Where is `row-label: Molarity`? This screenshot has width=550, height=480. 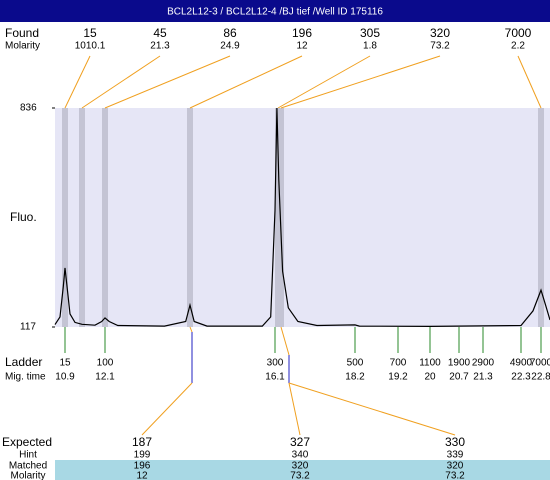 row-label: Molarity is located at coordinates (27, 475).